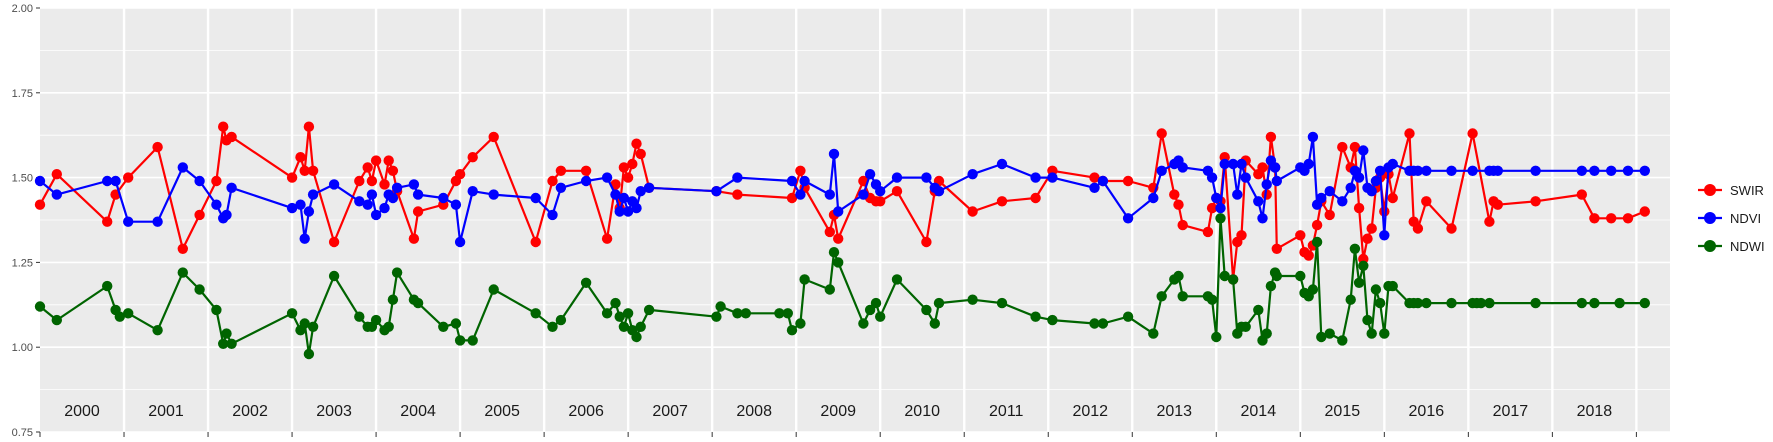 Image resolution: width=1773 pixels, height=442 pixels. Describe the element at coordinates (22, 433) in the screenshot. I see `y-tick-label: 0.75` at that location.